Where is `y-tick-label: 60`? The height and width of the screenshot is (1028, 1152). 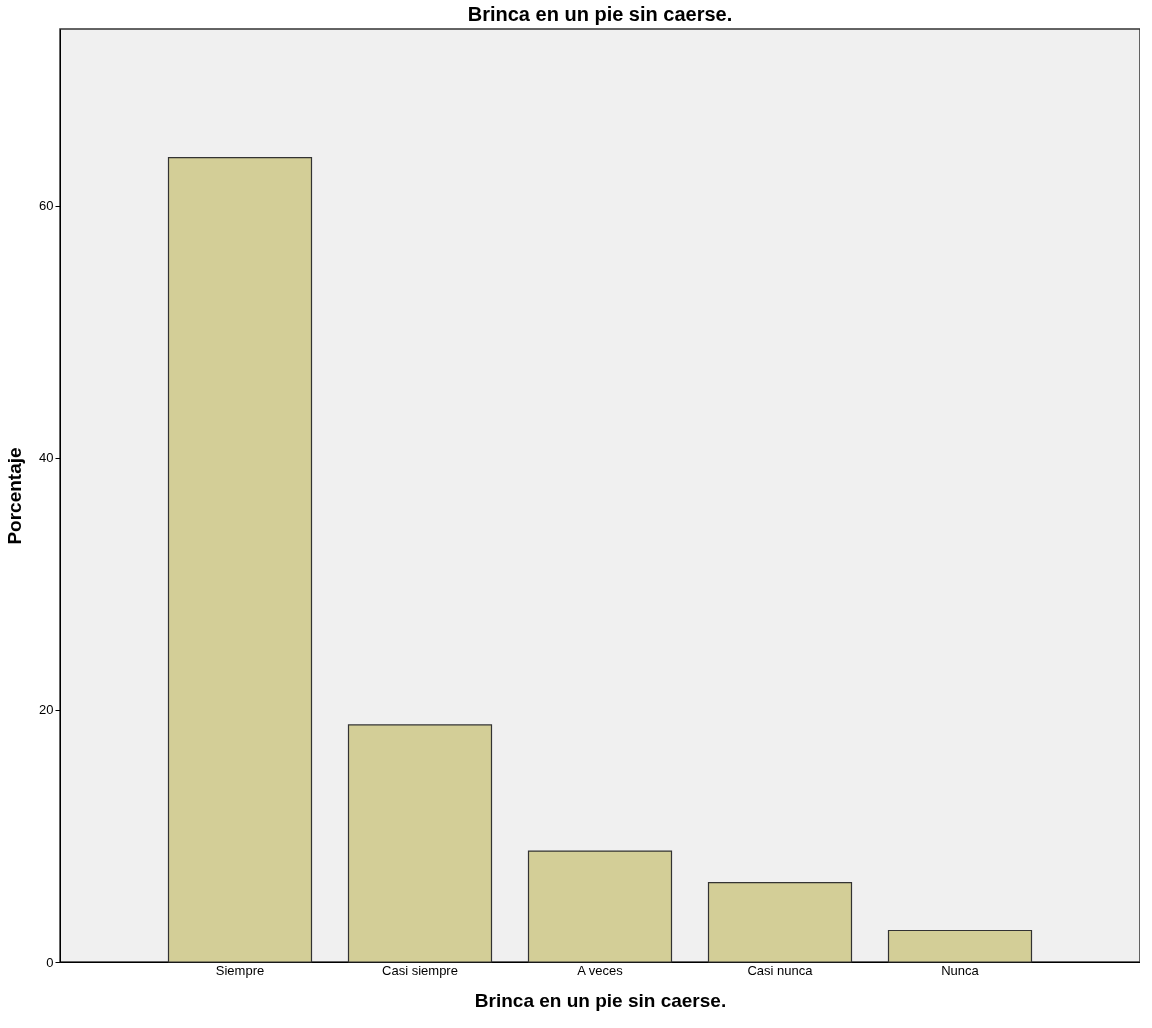
y-tick-label: 60 is located at coordinates (46, 206).